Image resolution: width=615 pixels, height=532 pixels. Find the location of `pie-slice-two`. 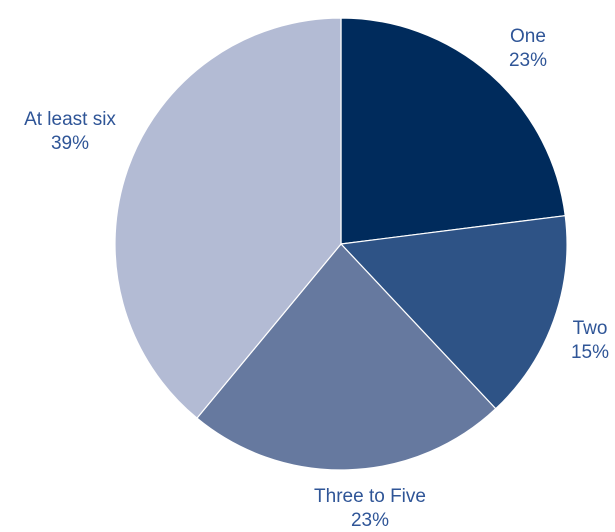

pie-slice-two is located at coordinates (453, 312).